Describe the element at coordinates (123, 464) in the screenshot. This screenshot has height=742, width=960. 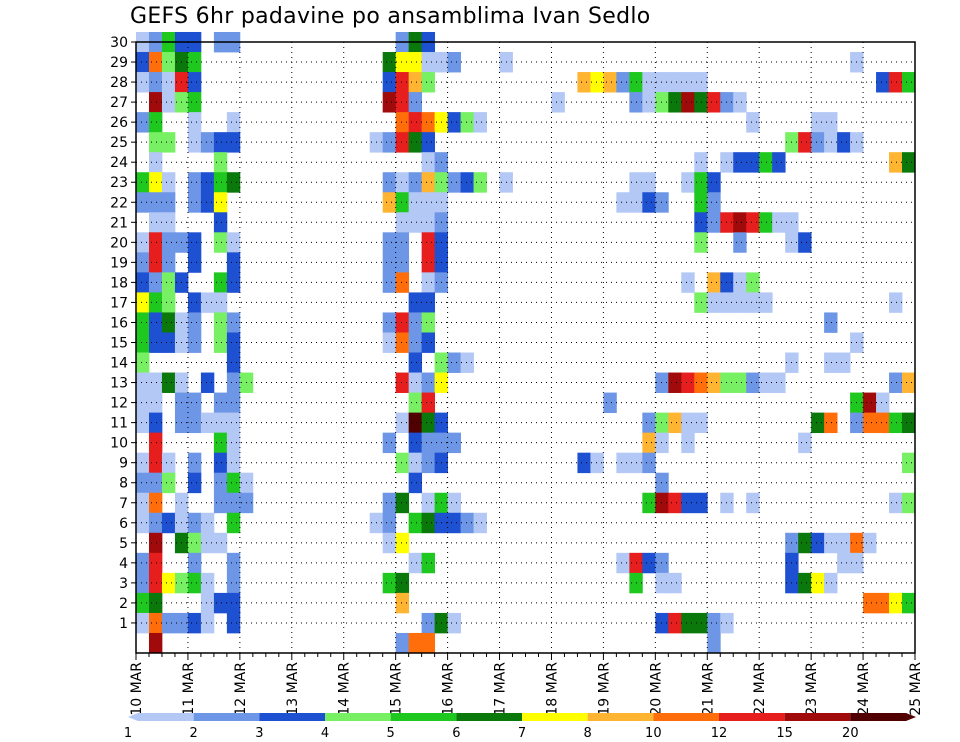
I see `y-tick-label: 9` at that location.